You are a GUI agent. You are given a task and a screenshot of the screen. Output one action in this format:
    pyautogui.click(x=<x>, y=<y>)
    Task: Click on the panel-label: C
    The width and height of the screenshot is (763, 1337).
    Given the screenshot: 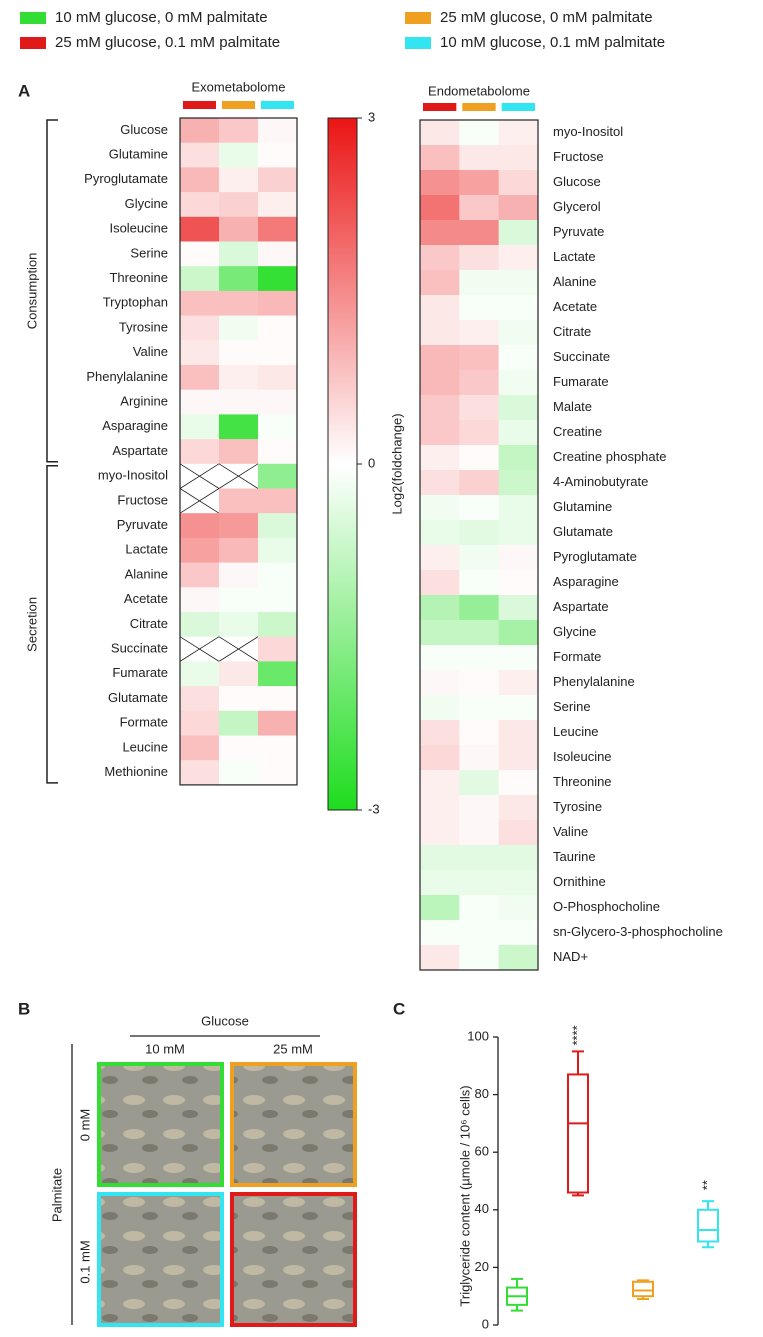 What is the action you would take?
    pyautogui.click(x=399, y=1008)
    